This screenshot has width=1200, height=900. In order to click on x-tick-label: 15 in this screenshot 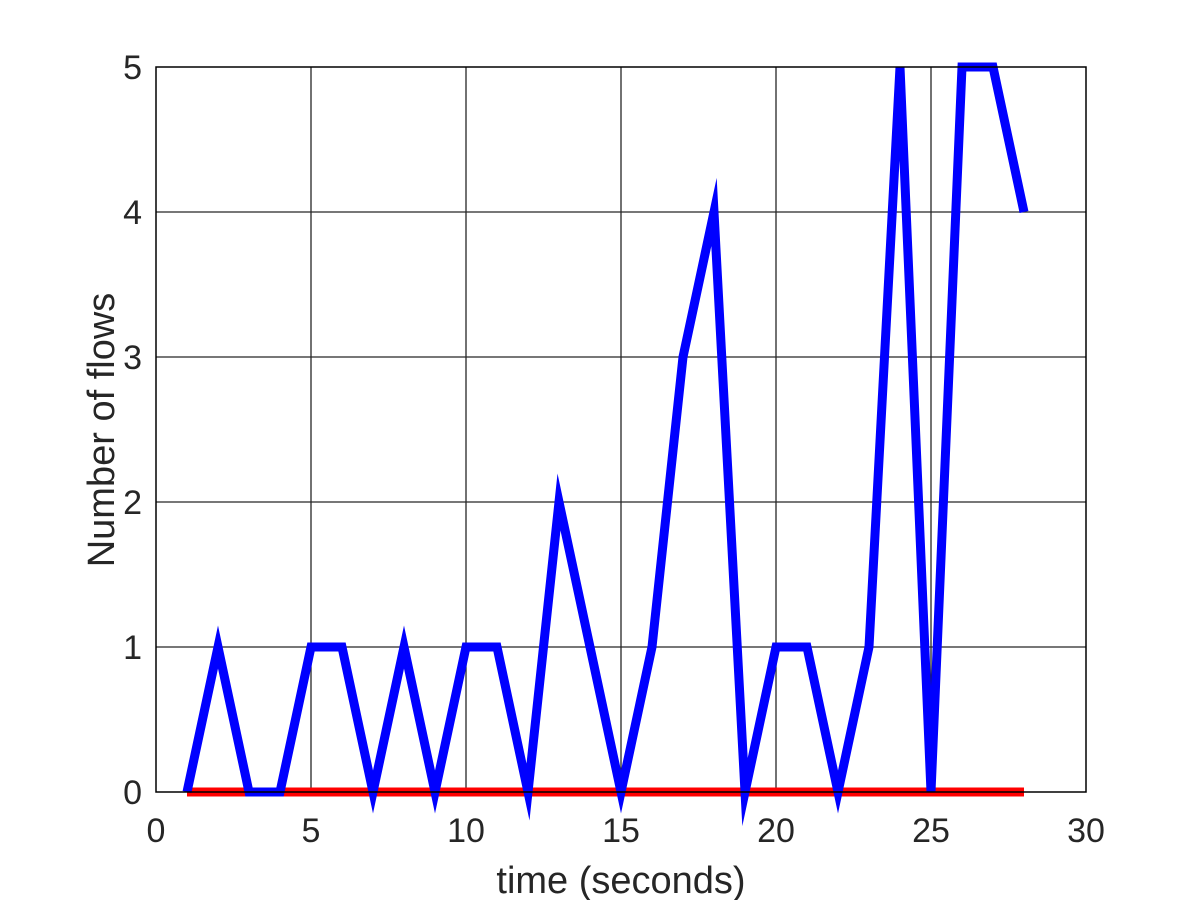, I will do `click(621, 831)`.